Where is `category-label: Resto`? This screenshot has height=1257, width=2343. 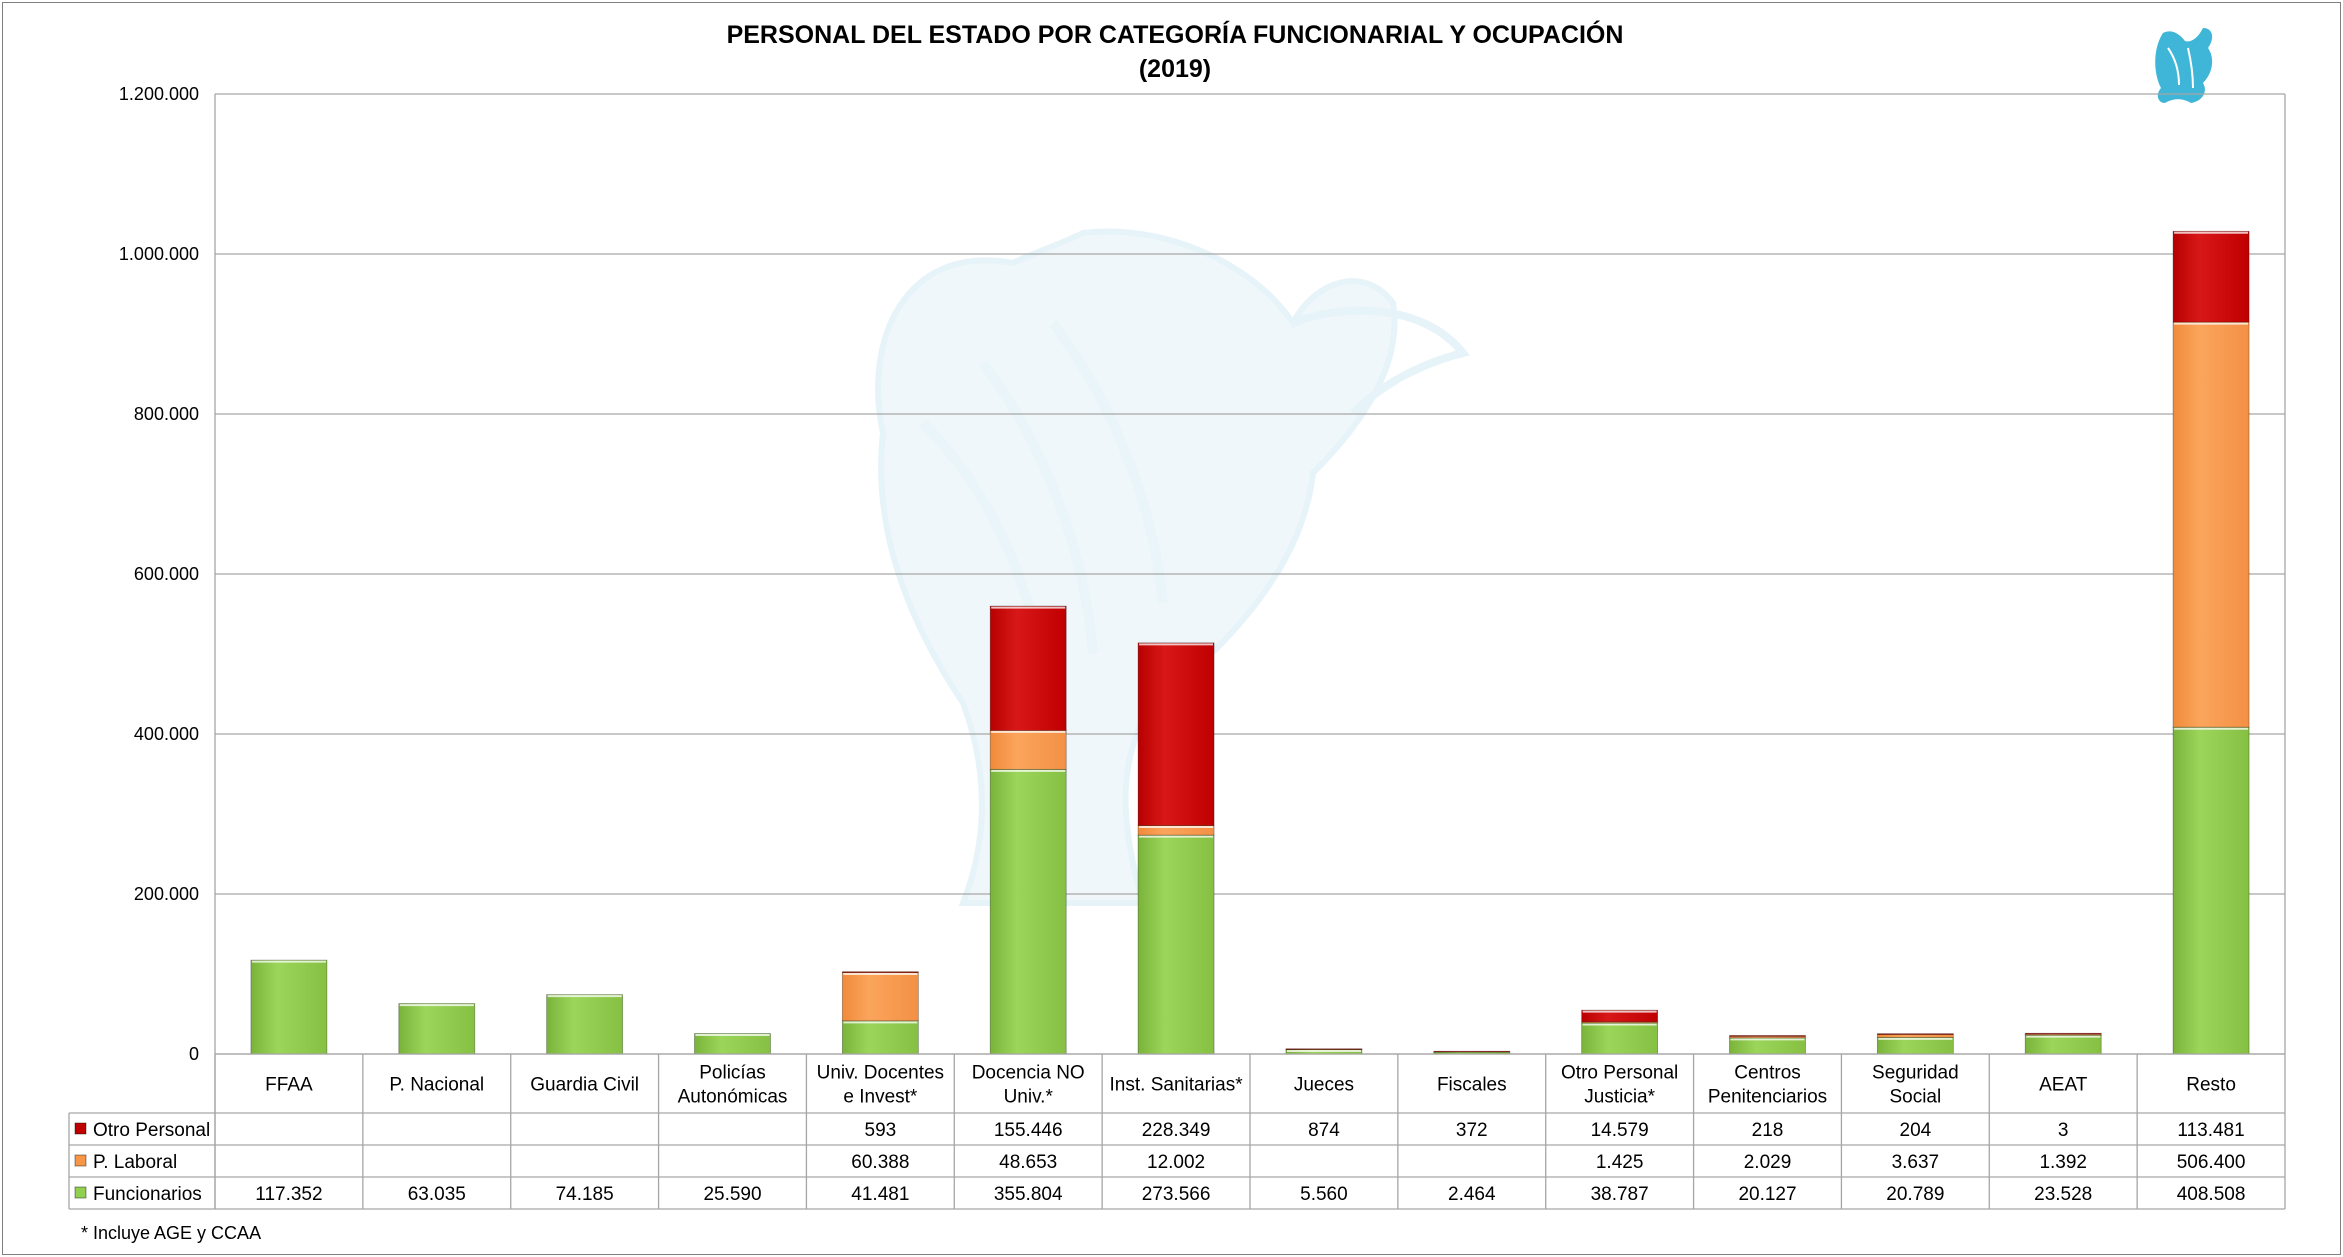 category-label: Resto is located at coordinates (2211, 1085).